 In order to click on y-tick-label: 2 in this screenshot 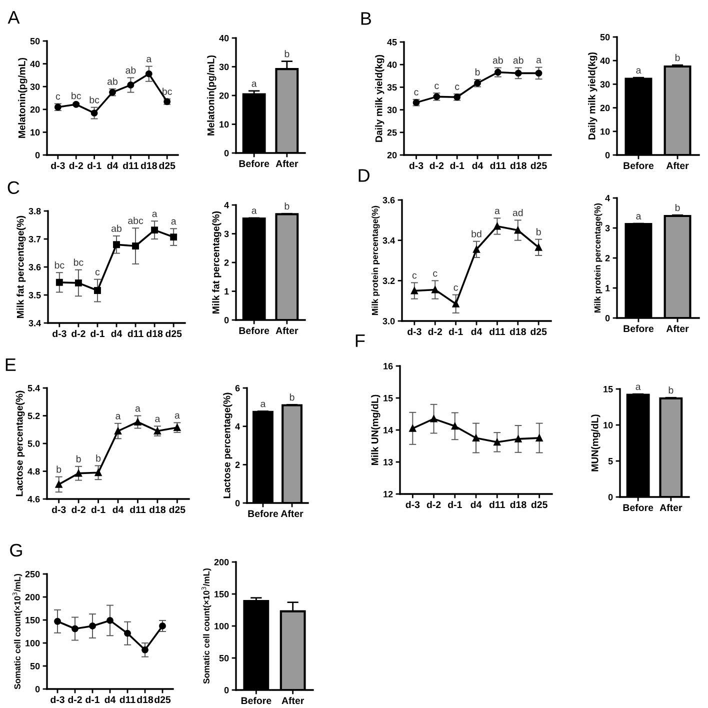, I will do `click(226, 262)`.